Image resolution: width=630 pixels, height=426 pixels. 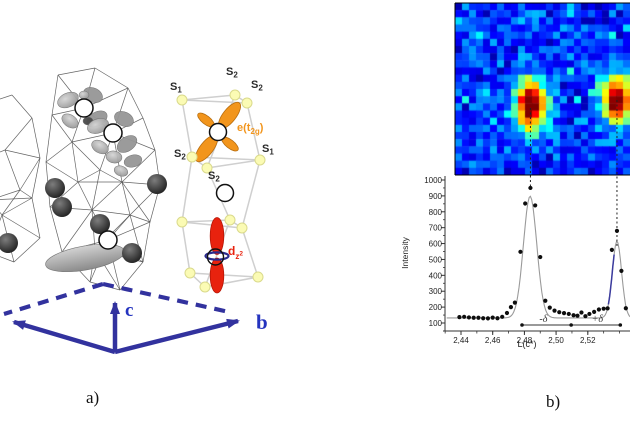 I want to click on sulfur-atoms-yellow, so click(x=221, y=191).